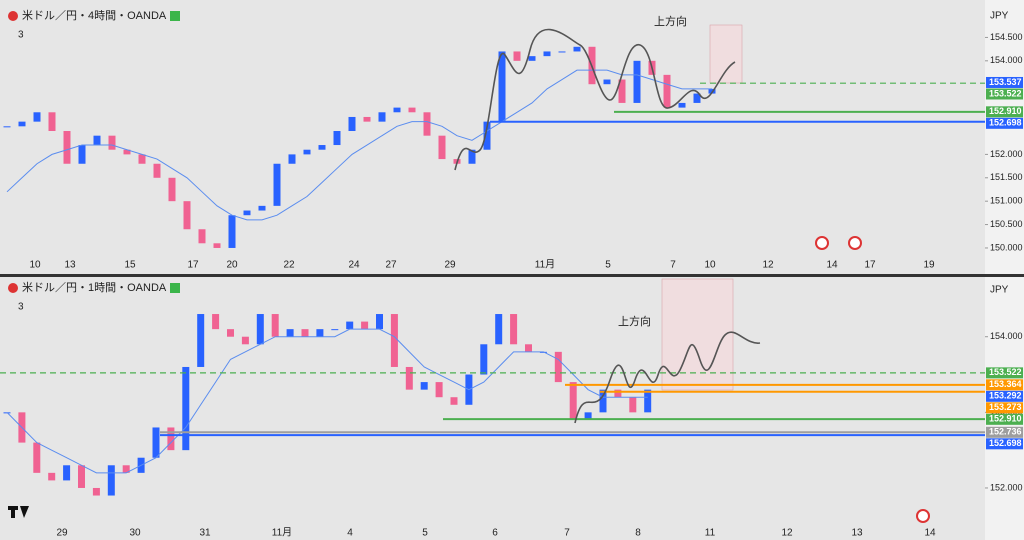 The height and width of the screenshot is (540, 1024). I want to click on y-tick-label: 154.500, so click(1006, 37).